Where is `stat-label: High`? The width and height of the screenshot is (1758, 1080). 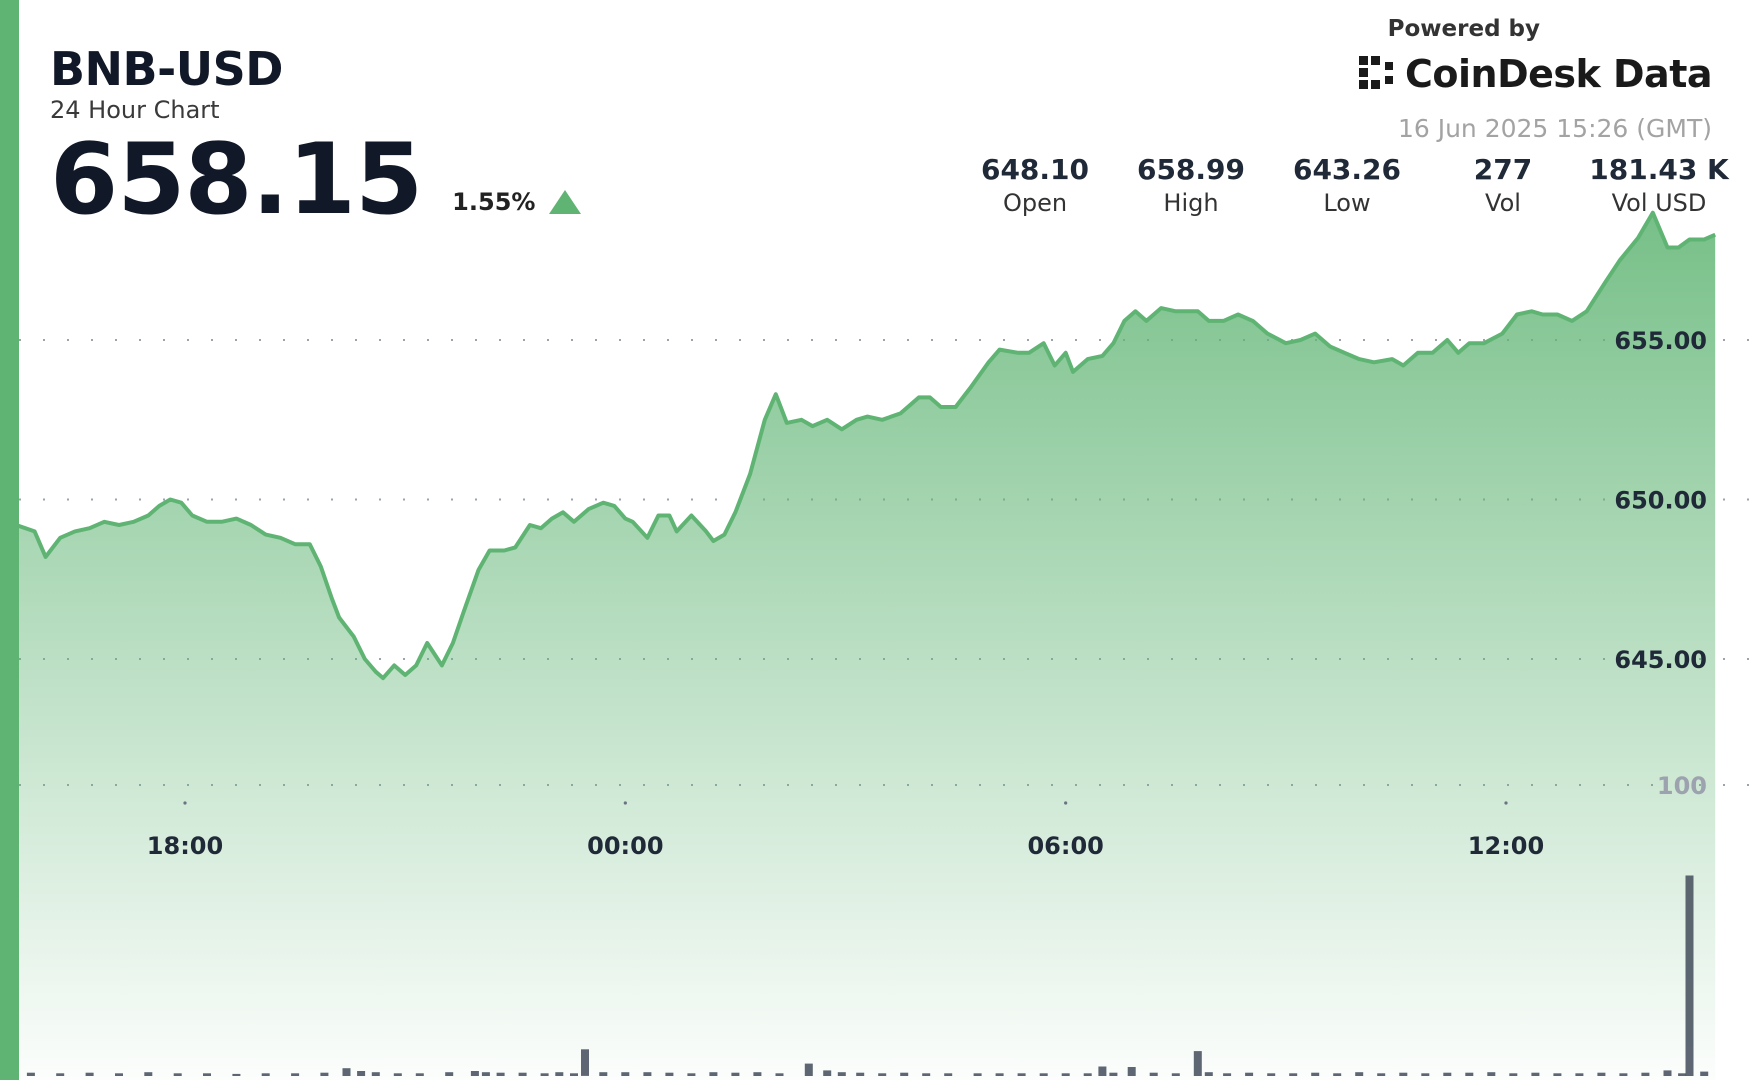 stat-label: High is located at coordinates (1191, 203).